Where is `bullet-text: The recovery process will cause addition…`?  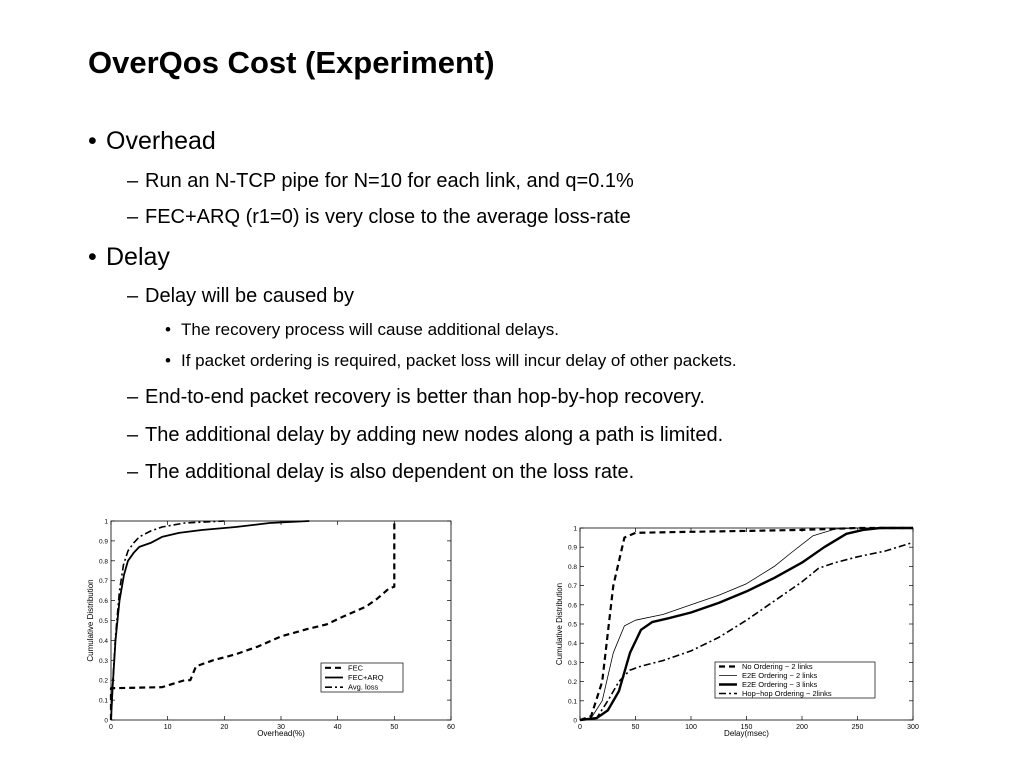
bullet-text: The recovery process will cause addition… is located at coordinates (370, 329).